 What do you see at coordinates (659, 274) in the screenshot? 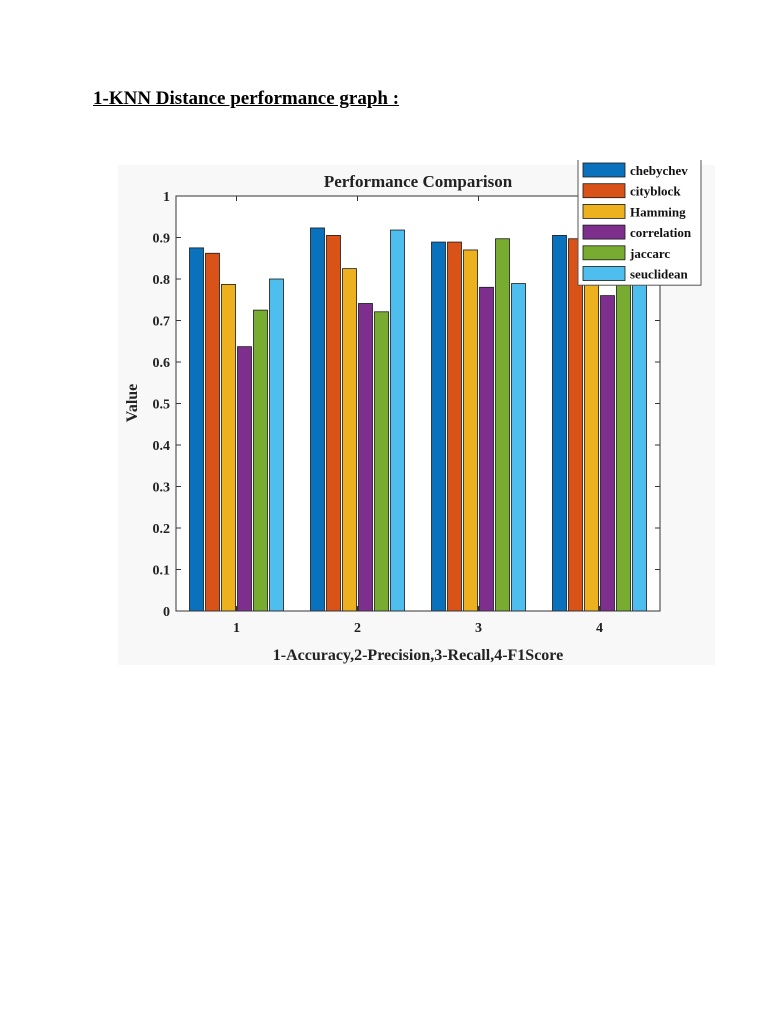
I see `legend-label-seuclidean: seuclidean` at bounding box center [659, 274].